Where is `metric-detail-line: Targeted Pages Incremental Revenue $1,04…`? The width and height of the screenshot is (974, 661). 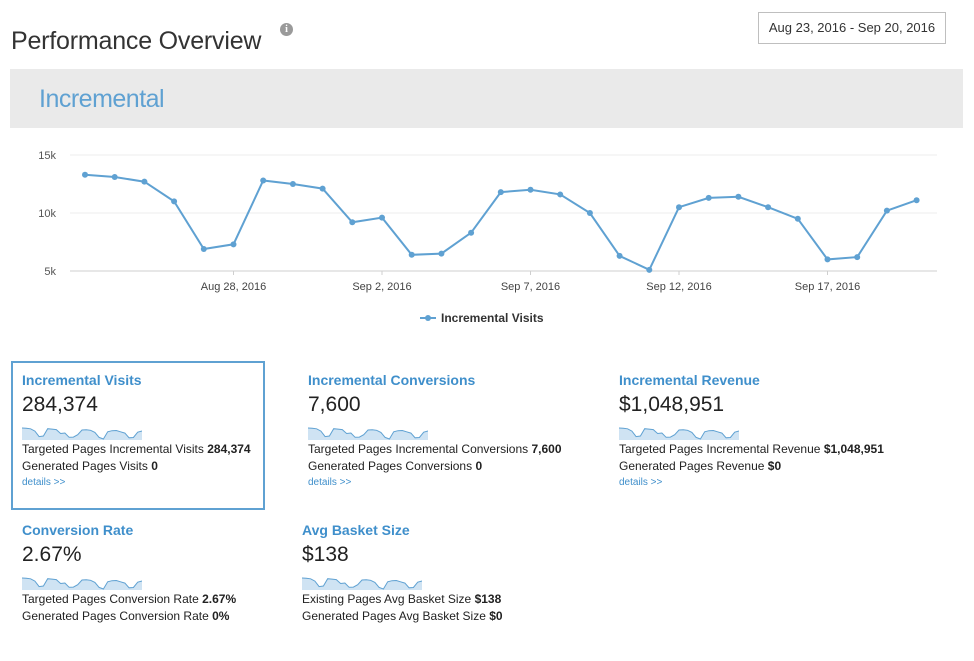 metric-detail-line: Targeted Pages Incremental Revenue $1,04… is located at coordinates (751, 449).